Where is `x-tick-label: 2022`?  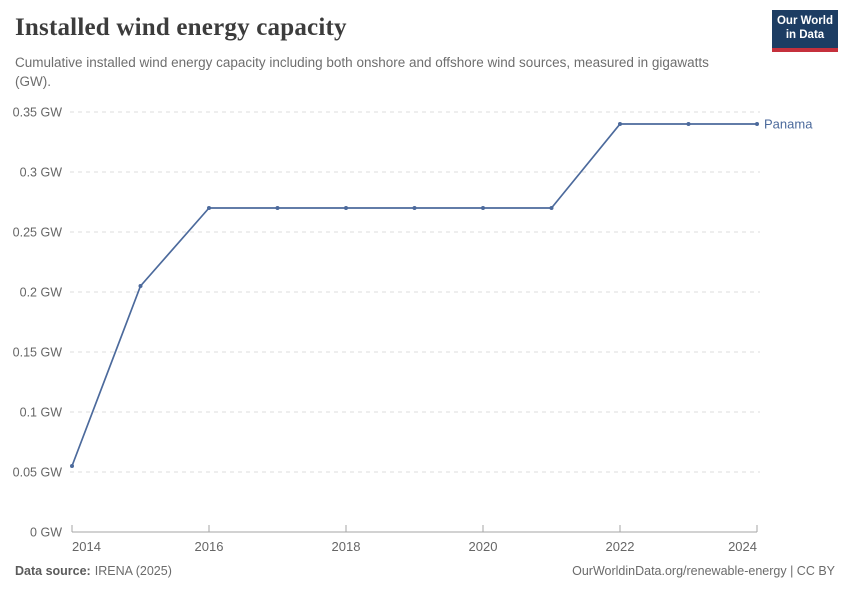
x-tick-label: 2022 is located at coordinates (620, 546).